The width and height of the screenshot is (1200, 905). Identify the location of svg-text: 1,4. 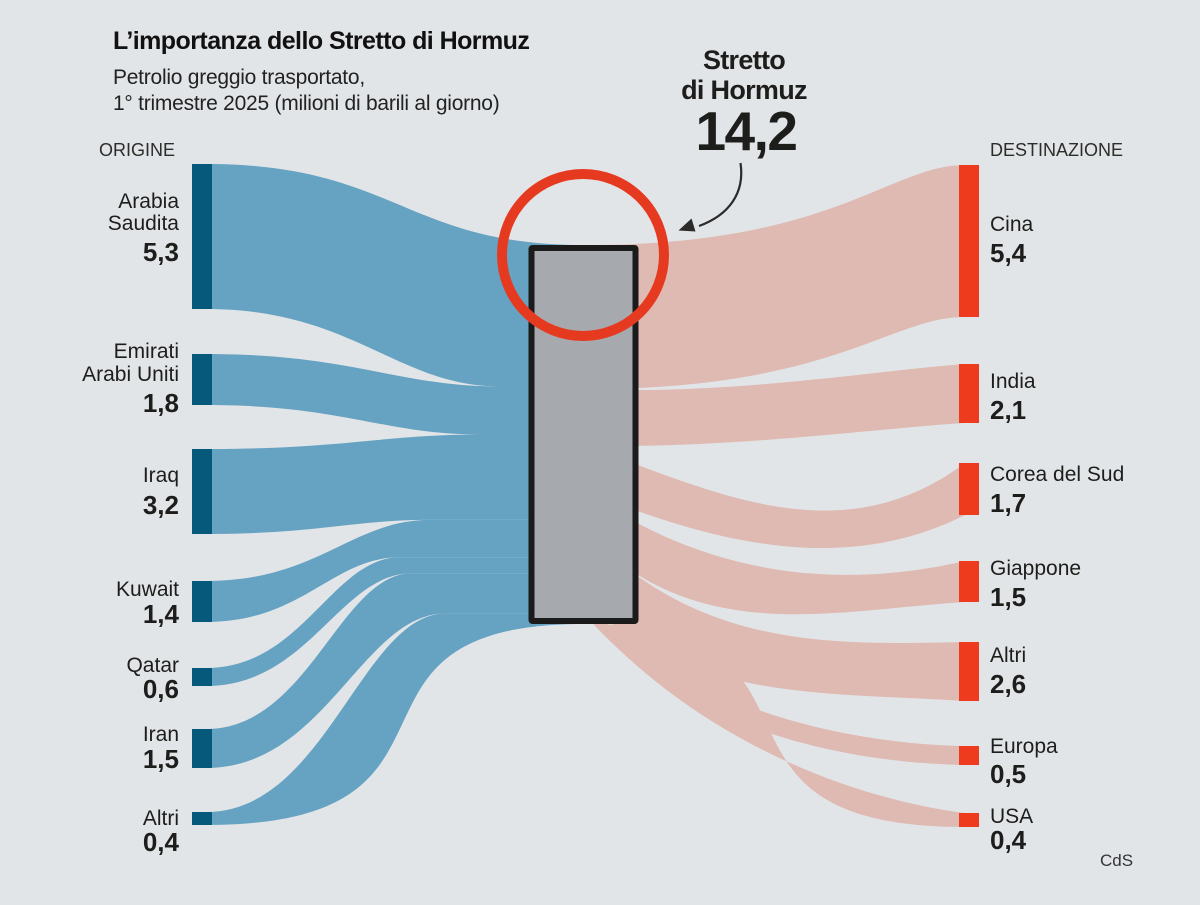
(161, 614).